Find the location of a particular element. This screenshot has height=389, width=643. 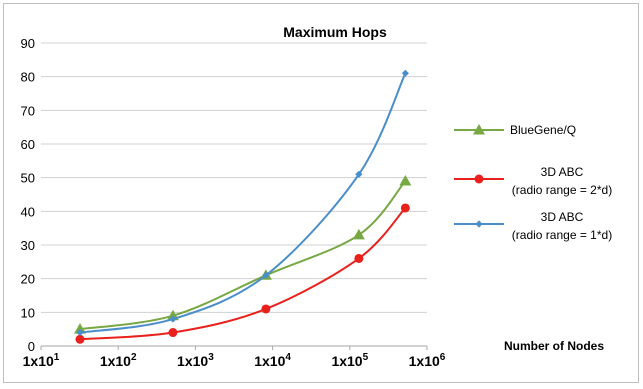

x-tick-label: 1x102 is located at coordinates (118, 360).